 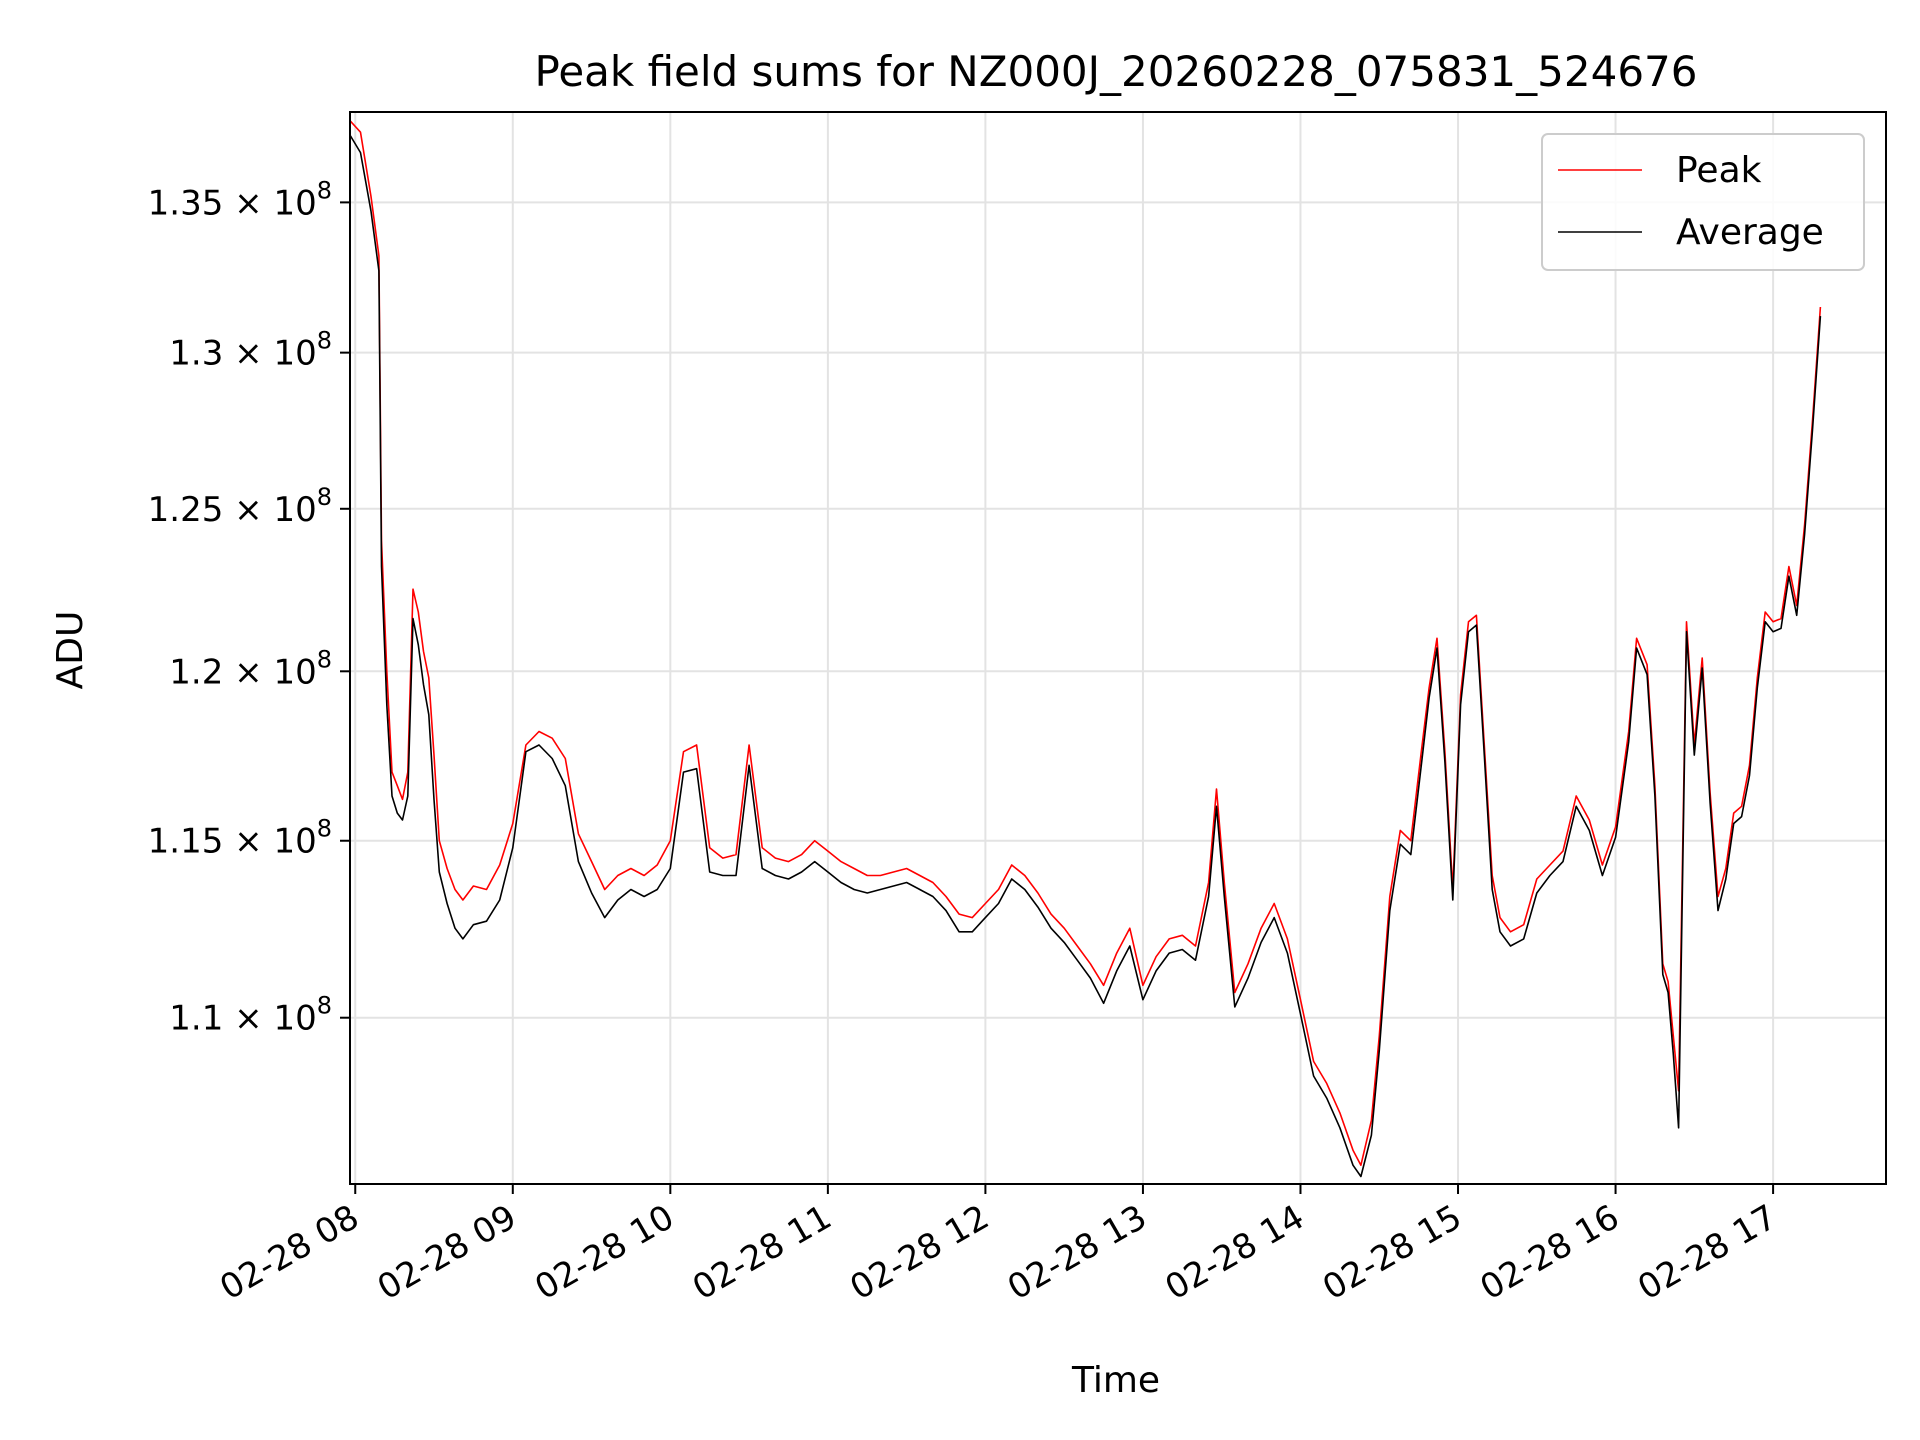 I want to click on y-tick-label: 1.15 × 108, so click(x=240, y=838).